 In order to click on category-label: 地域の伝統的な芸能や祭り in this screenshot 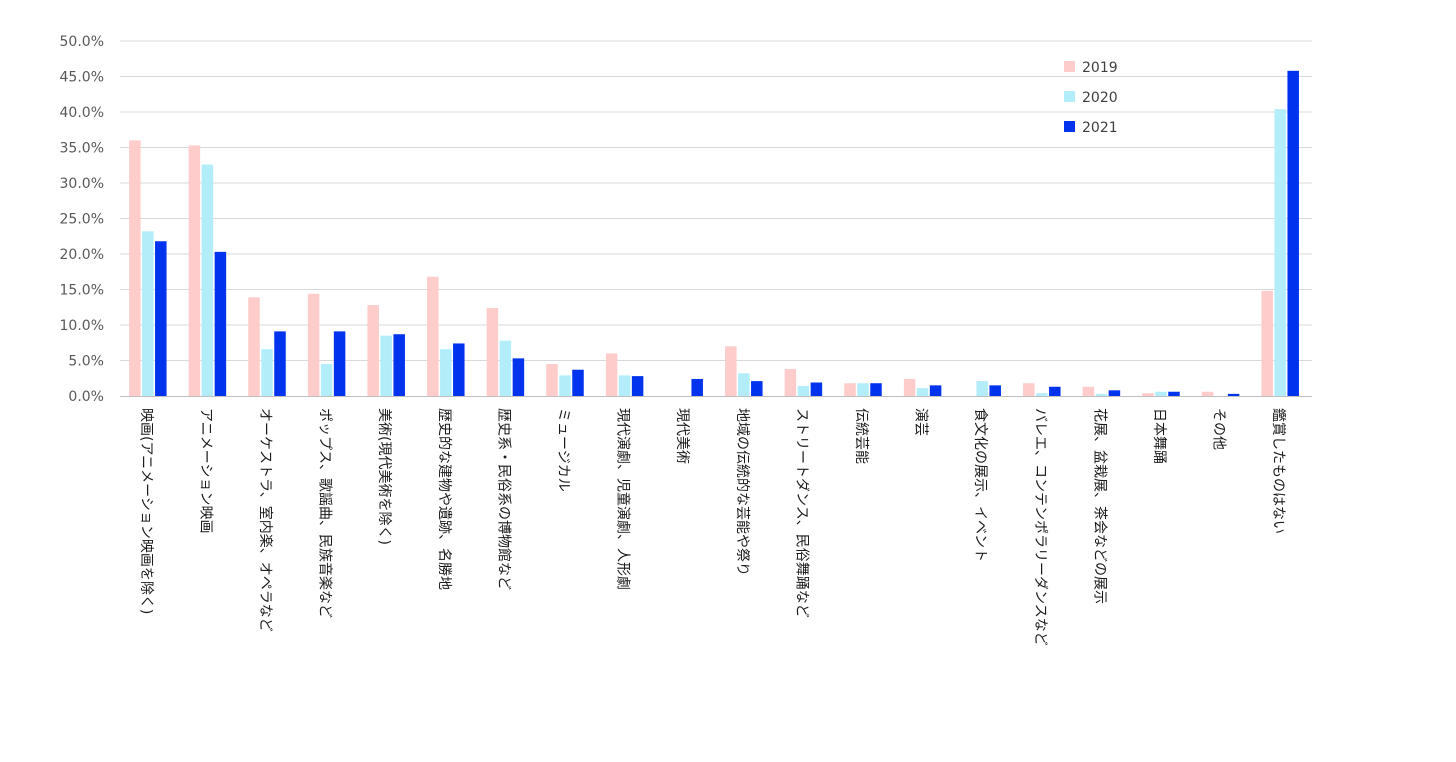, I will do `click(742, 492)`.